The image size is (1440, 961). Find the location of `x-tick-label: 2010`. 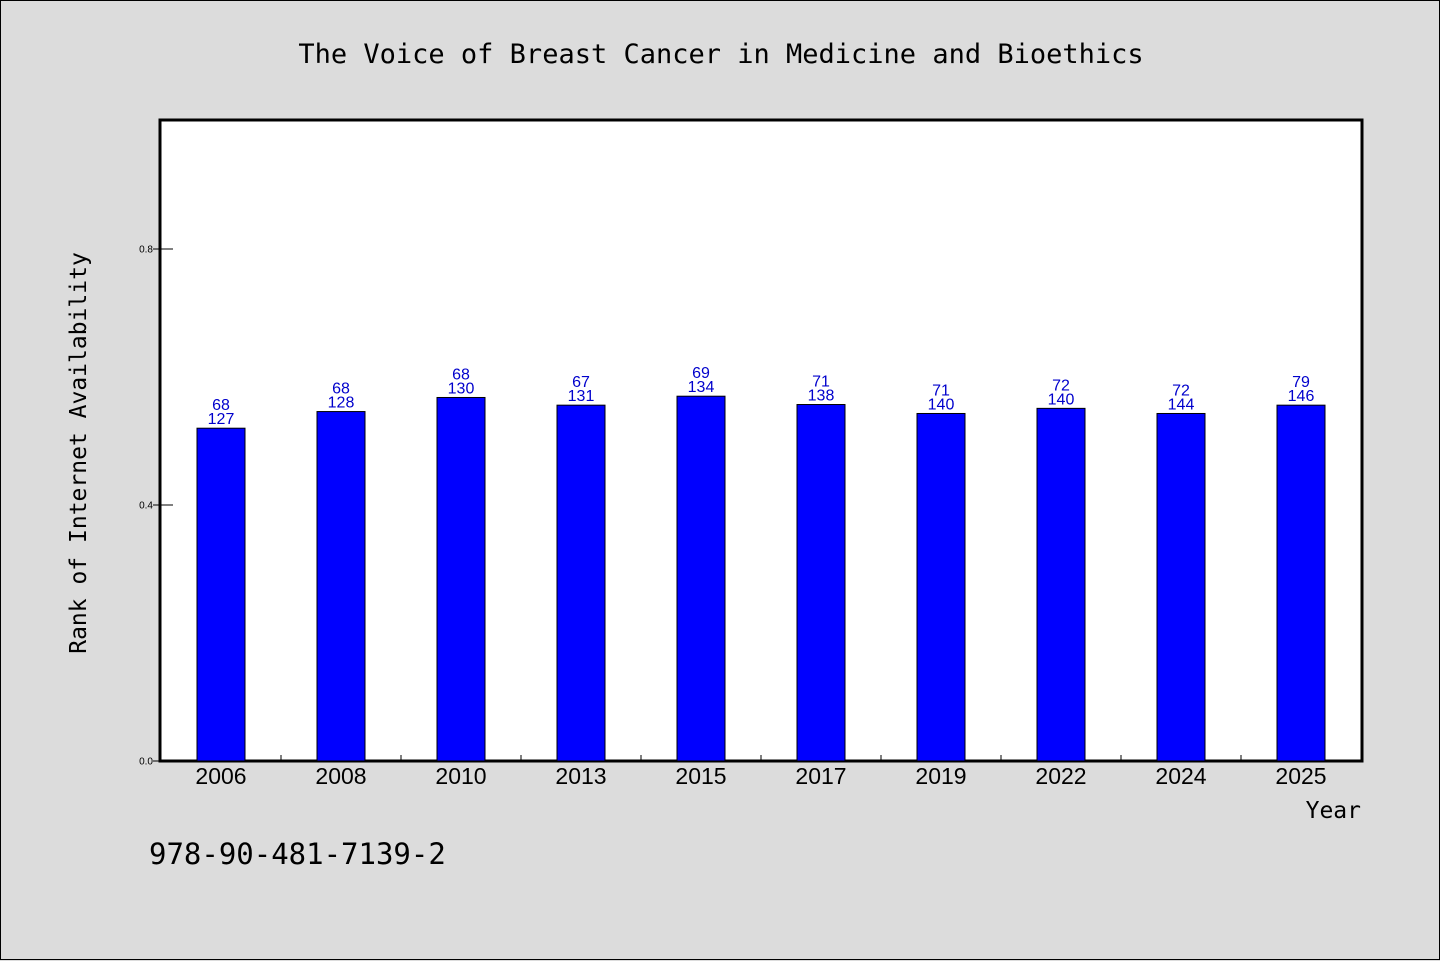

x-tick-label: 2010 is located at coordinates (460, 776).